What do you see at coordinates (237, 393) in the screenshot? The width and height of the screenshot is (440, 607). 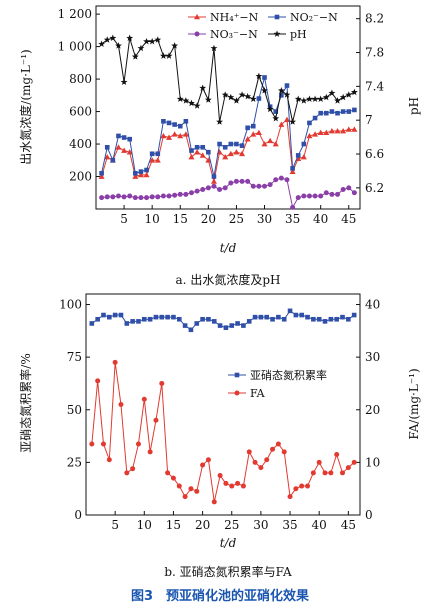 I see `panel-b-legend-marker` at bounding box center [237, 393].